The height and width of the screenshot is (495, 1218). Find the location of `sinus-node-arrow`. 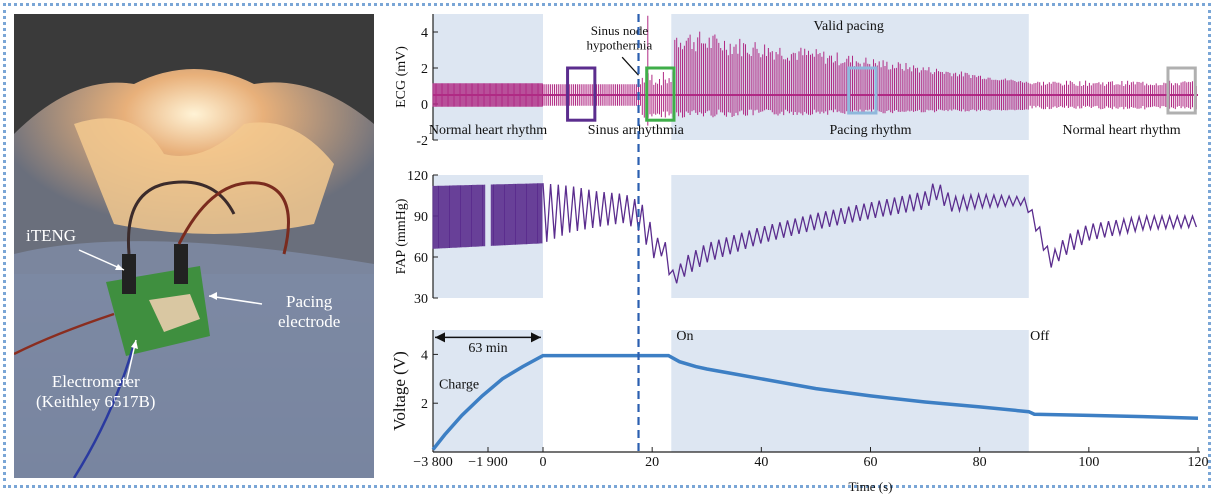

sinus-node-arrow is located at coordinates (630, 66).